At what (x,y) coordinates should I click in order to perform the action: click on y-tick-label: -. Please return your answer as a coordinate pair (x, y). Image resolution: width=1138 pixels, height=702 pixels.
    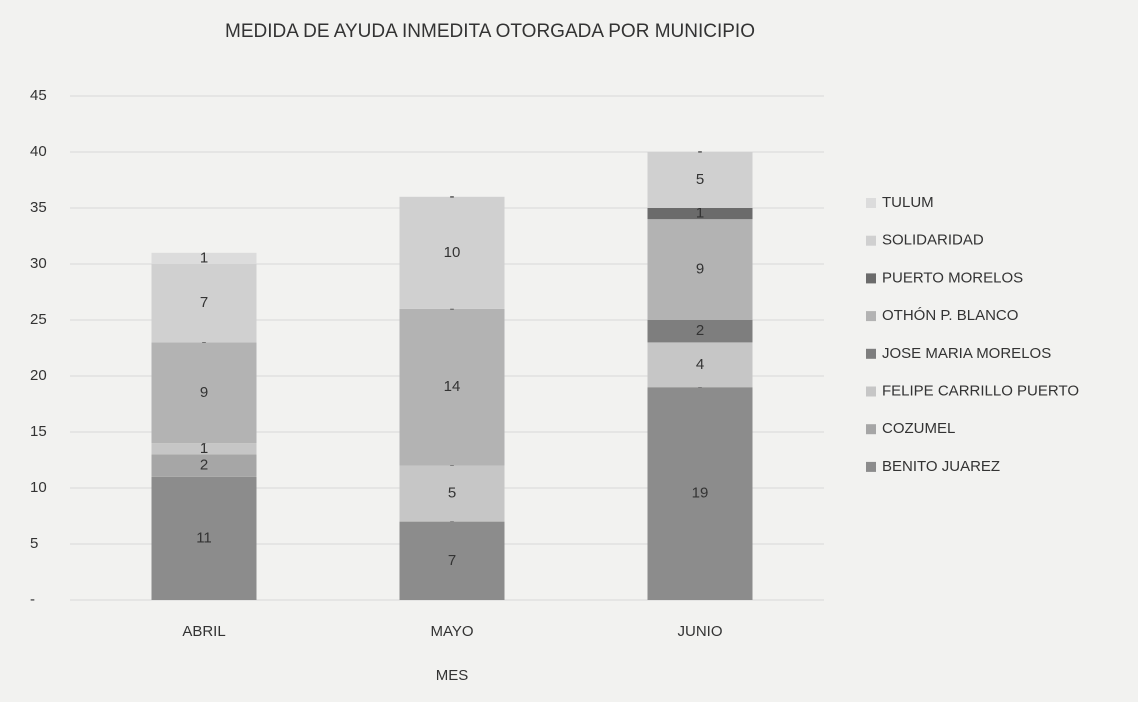
    Looking at the image, I should click on (32, 599).